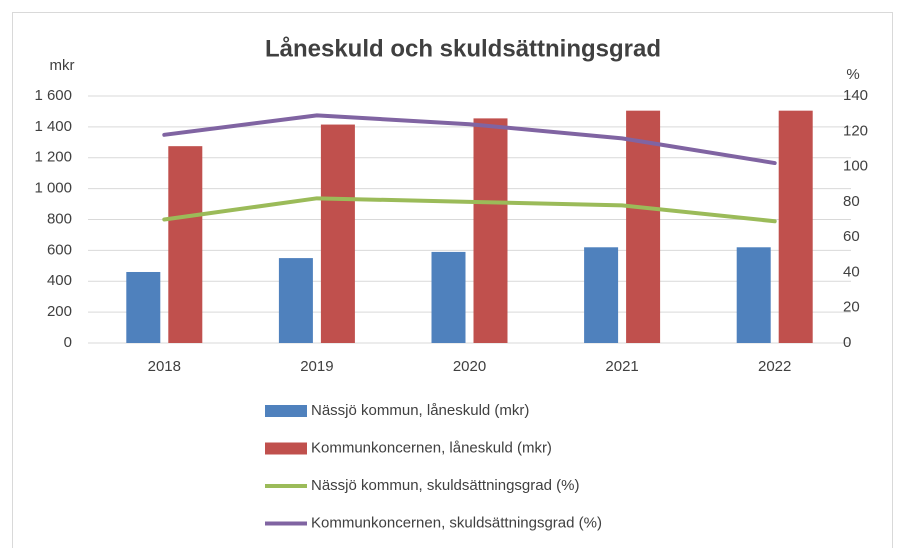 This screenshot has width=904, height=548. I want to click on y2-tick-label: 0, so click(847, 342).